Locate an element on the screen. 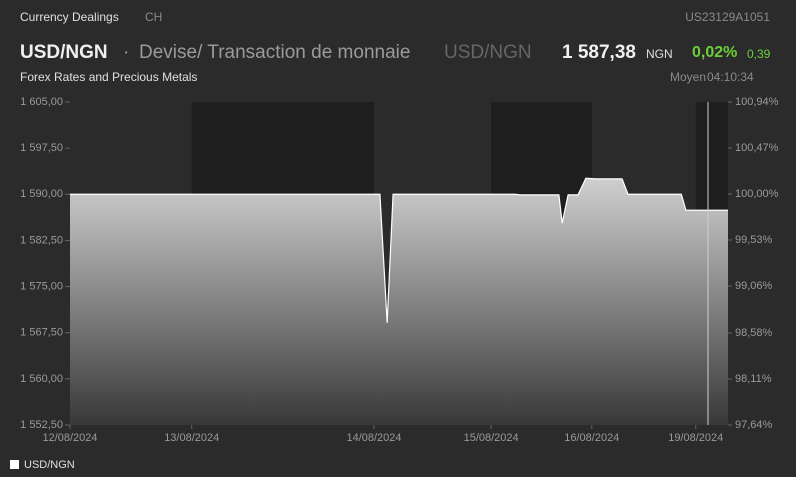 The width and height of the screenshot is (796, 477). price: 1 587,38 is located at coordinates (599, 52).